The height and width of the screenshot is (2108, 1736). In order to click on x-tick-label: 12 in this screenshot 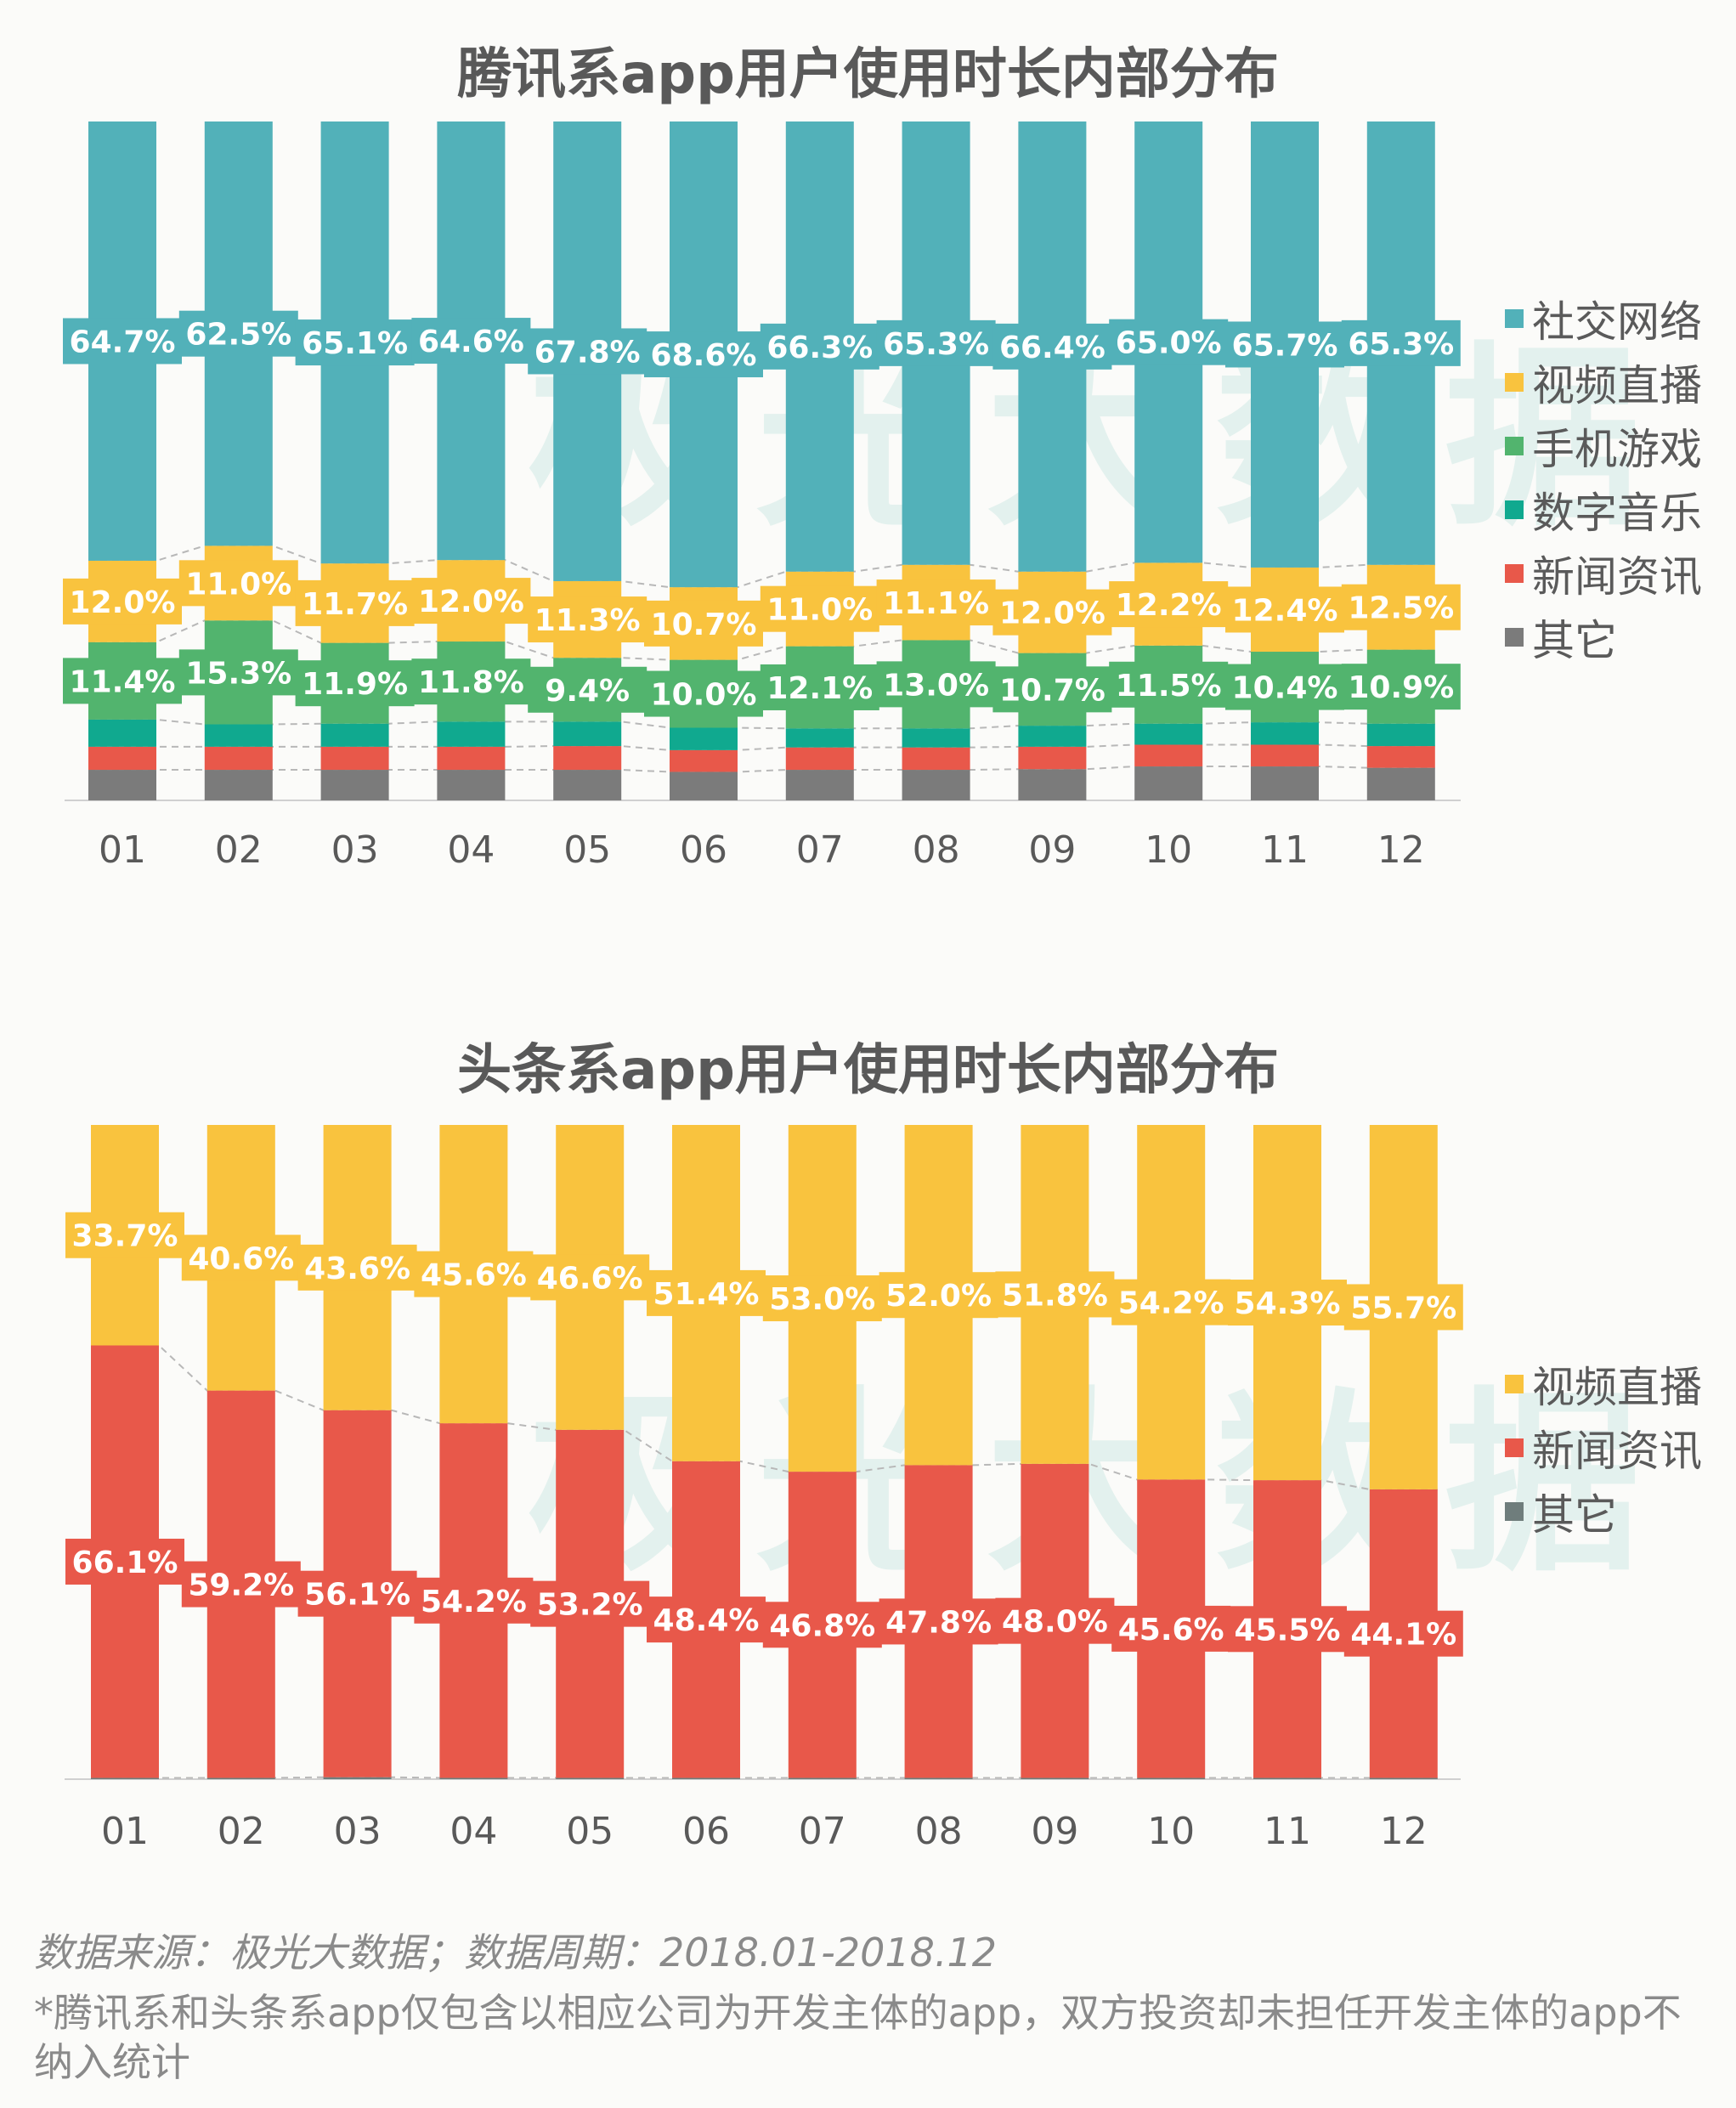, I will do `click(1404, 1831)`.